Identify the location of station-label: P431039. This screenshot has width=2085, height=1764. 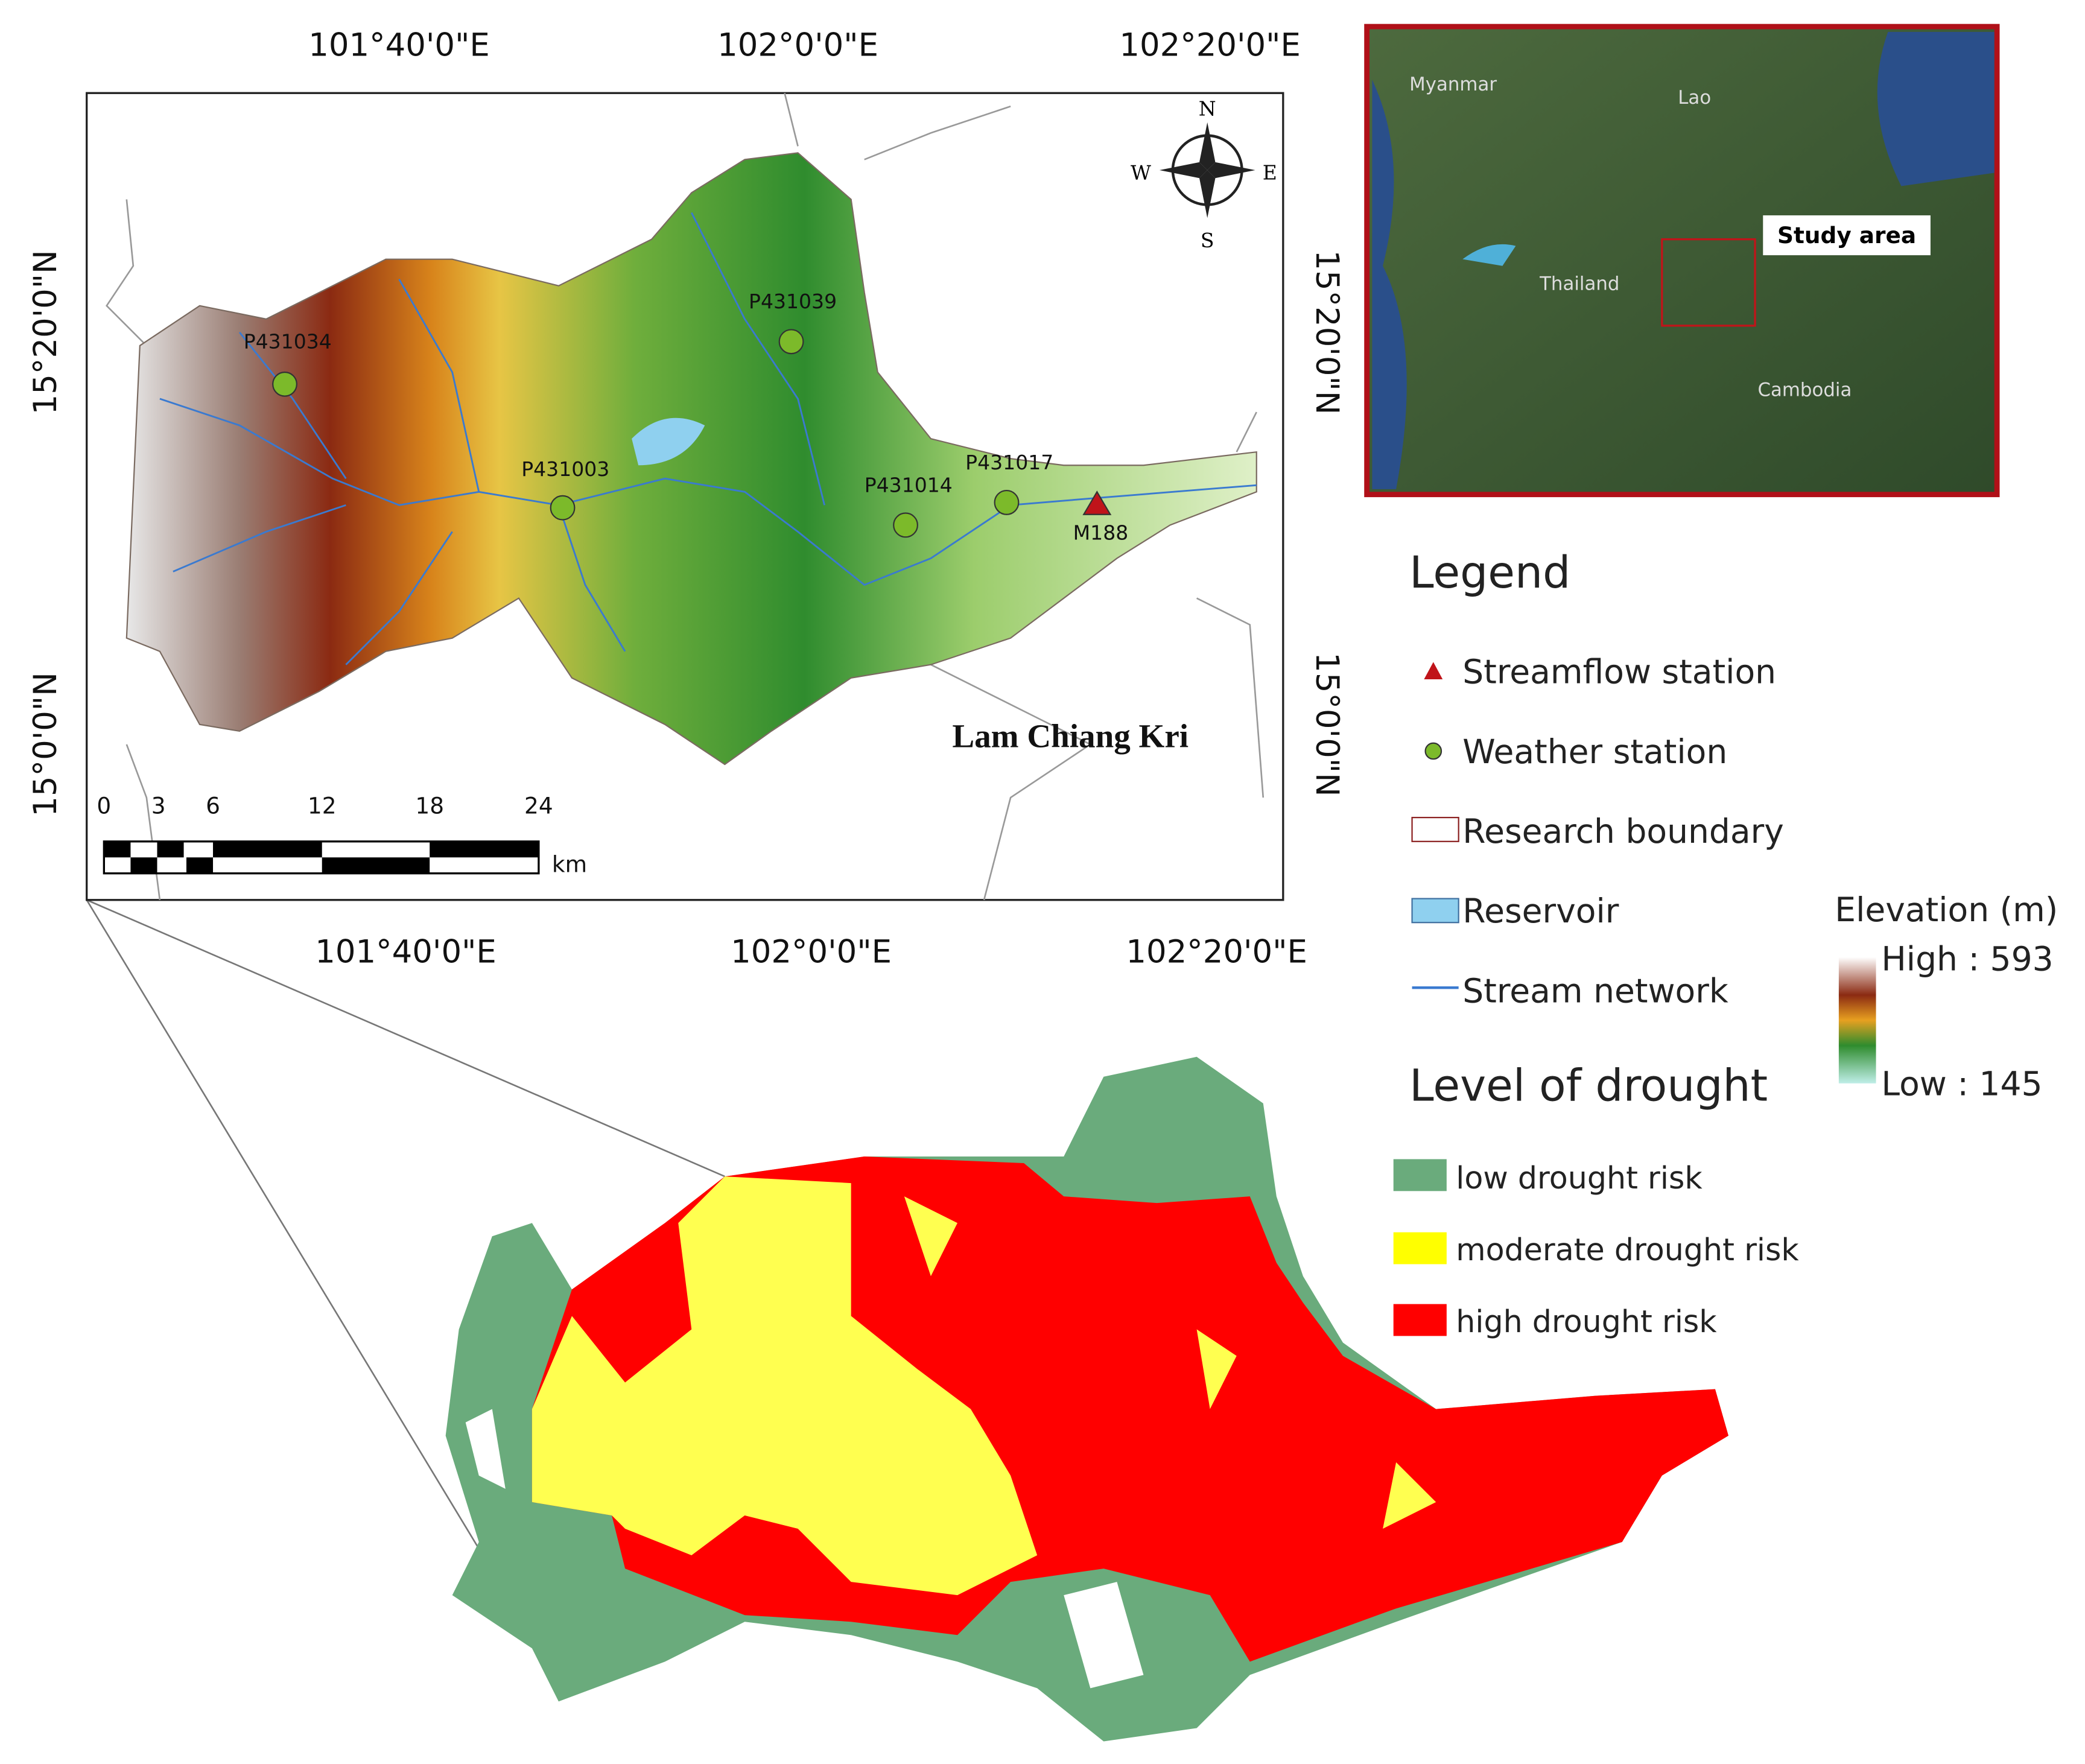
(793, 301).